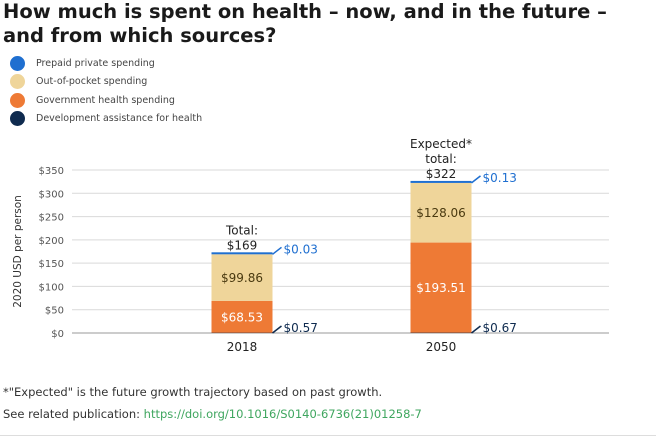 The width and height of the screenshot is (656, 437). What do you see at coordinates (441, 347) in the screenshot?
I see `x-tick-label: 2050` at bounding box center [441, 347].